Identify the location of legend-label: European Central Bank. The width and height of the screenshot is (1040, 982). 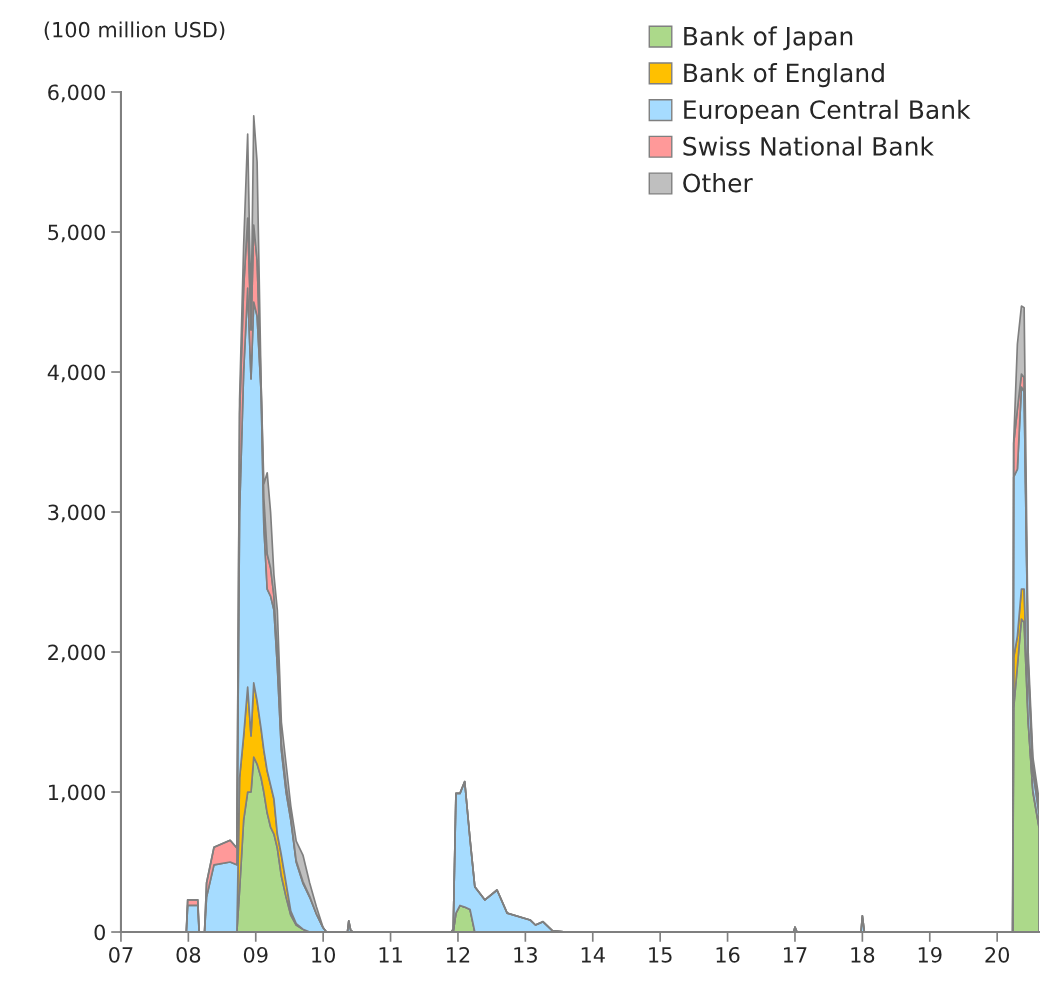
(827, 111).